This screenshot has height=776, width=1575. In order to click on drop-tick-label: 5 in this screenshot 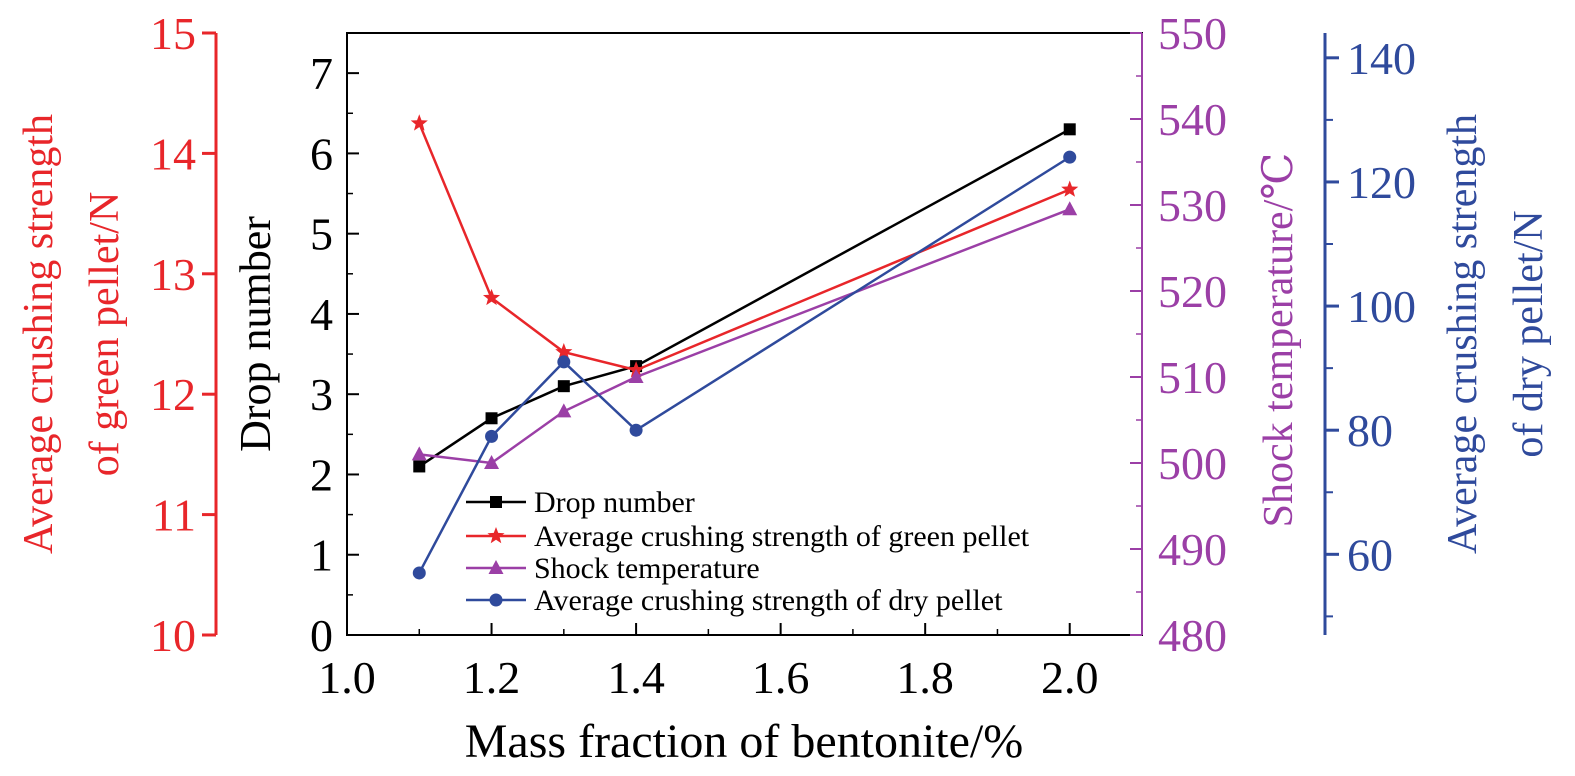, I will do `click(321, 234)`.